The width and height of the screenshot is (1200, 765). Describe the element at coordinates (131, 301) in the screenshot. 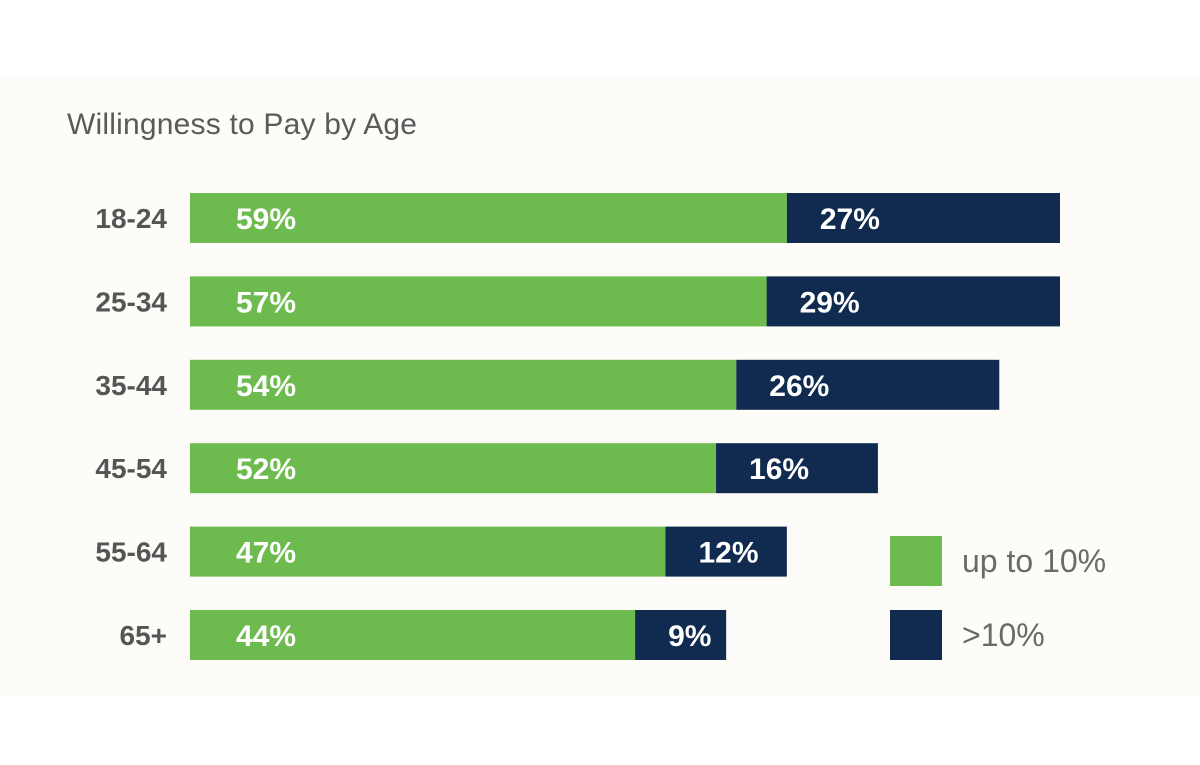

I see `category-label: 25-34` at that location.